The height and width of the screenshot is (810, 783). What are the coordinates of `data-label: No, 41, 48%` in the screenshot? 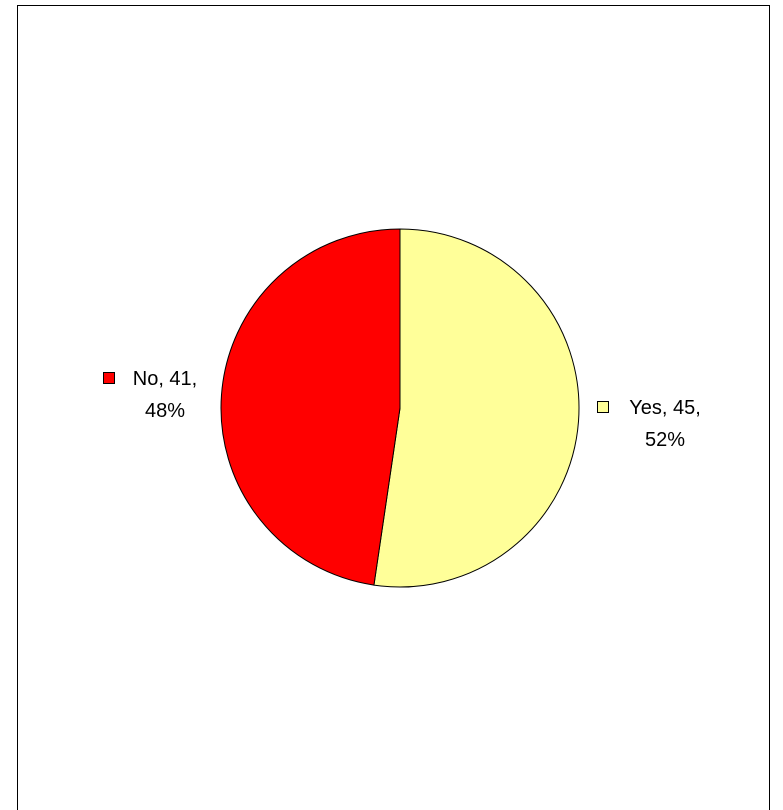 It's located at (165, 395).